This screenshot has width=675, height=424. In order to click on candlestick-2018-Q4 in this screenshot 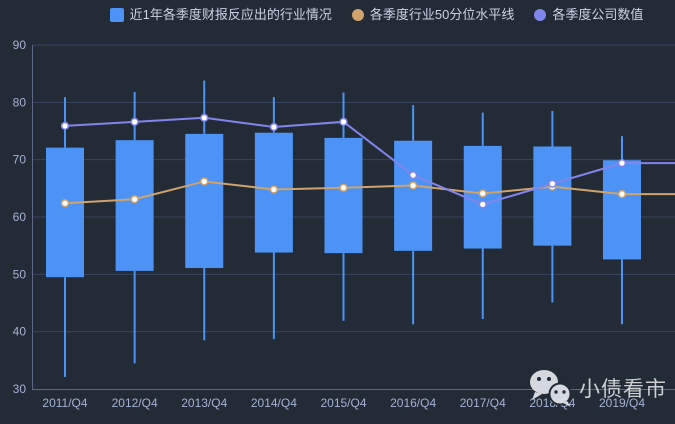, I will do `click(552, 206)`.